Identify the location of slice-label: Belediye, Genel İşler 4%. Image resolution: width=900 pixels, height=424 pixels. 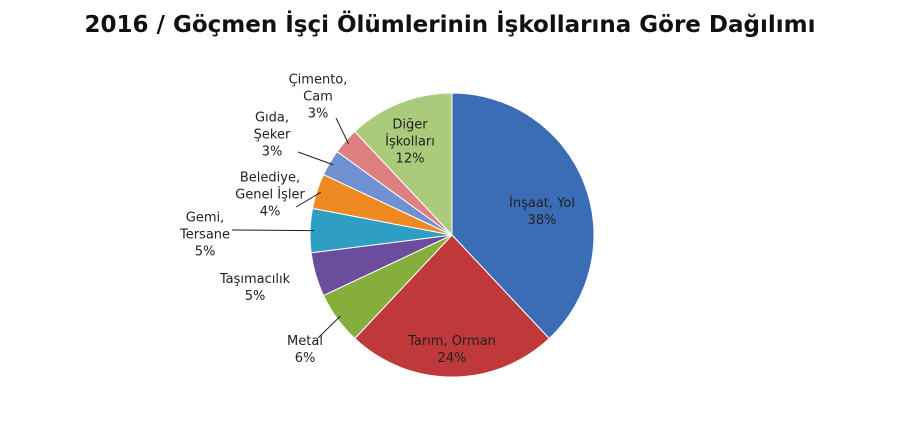
(270, 195).